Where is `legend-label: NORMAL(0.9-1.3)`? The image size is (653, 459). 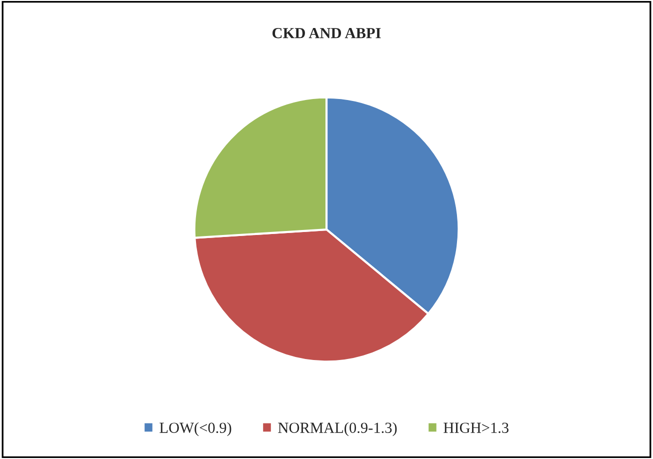 legend-label: NORMAL(0.9-1.3) is located at coordinates (337, 429).